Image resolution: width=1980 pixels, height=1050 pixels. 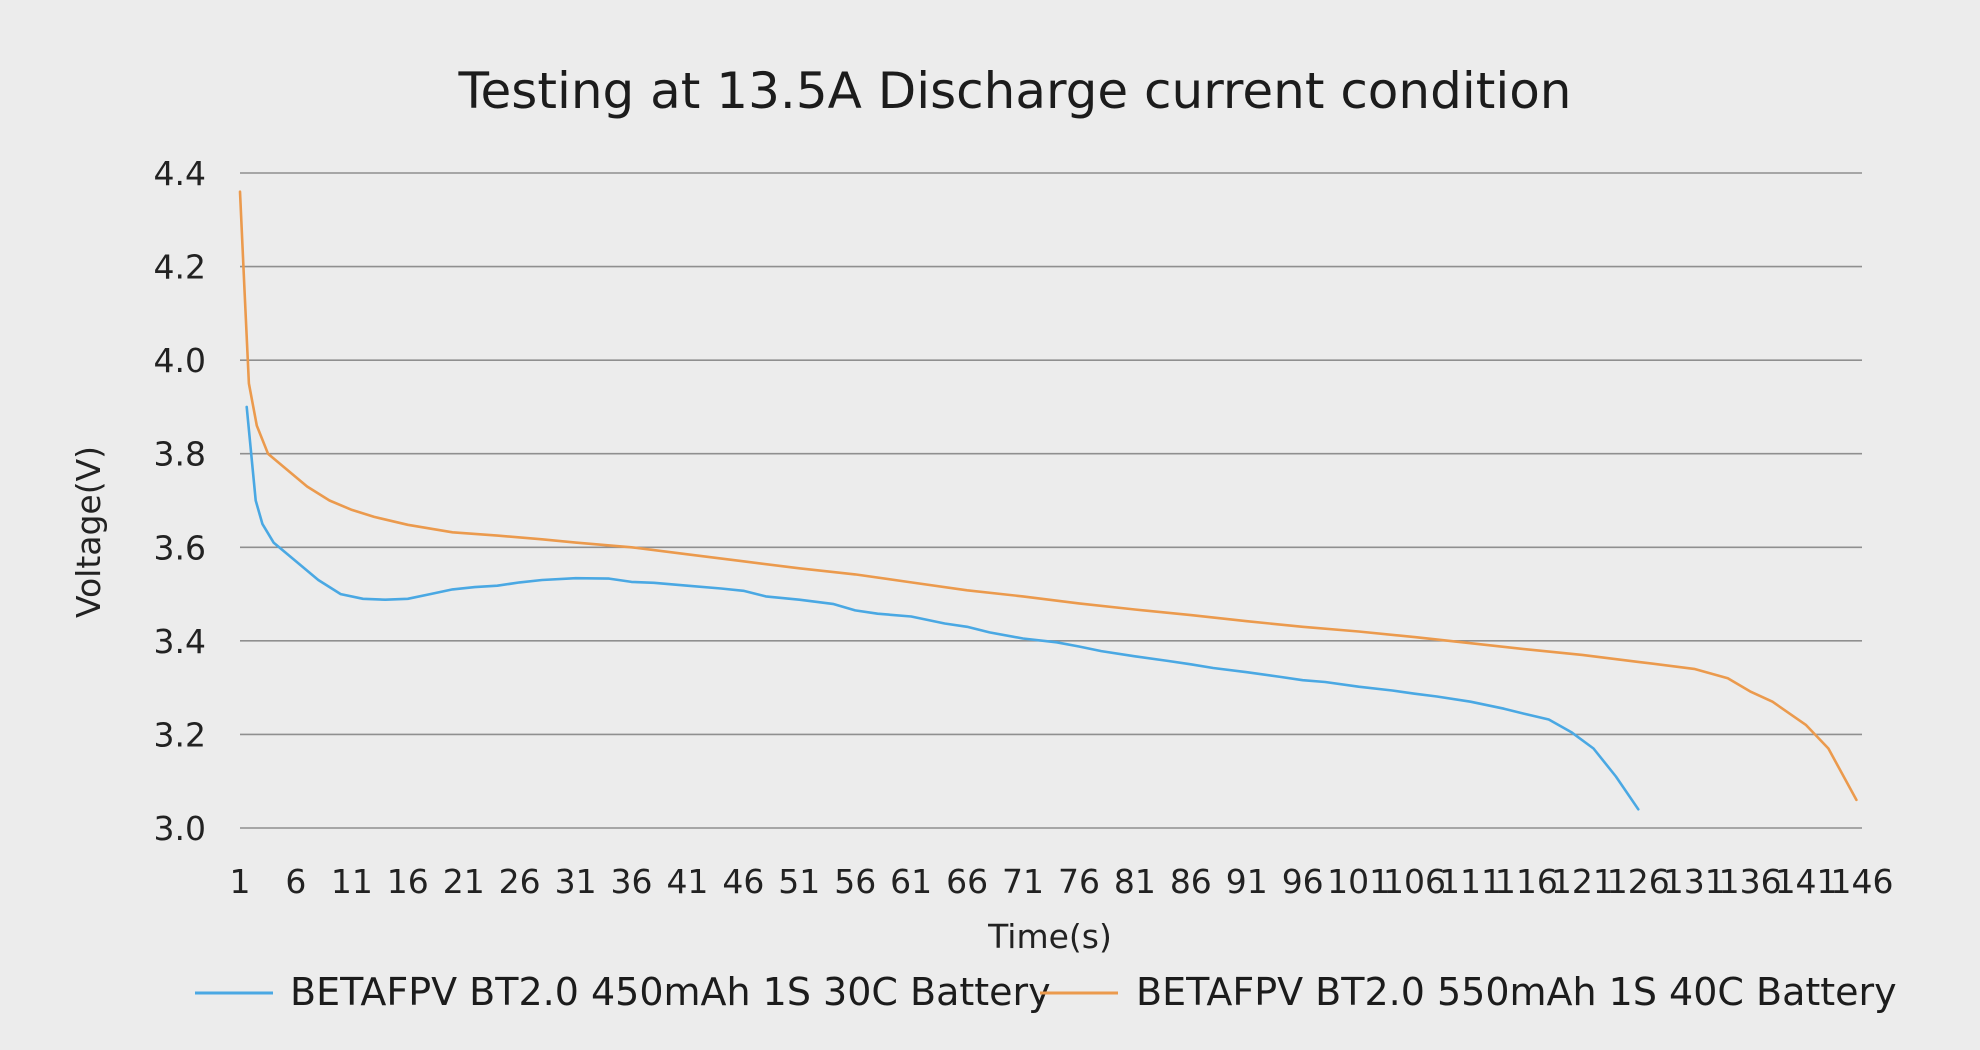 I want to click on y-tick-label: 3.0, so click(x=180, y=828).